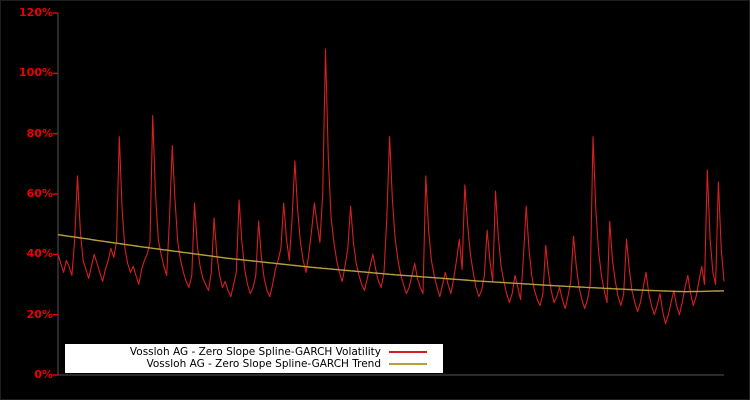  What do you see at coordinates (36, 73) in the screenshot?
I see `y-tick-label: 100%` at bounding box center [36, 73].